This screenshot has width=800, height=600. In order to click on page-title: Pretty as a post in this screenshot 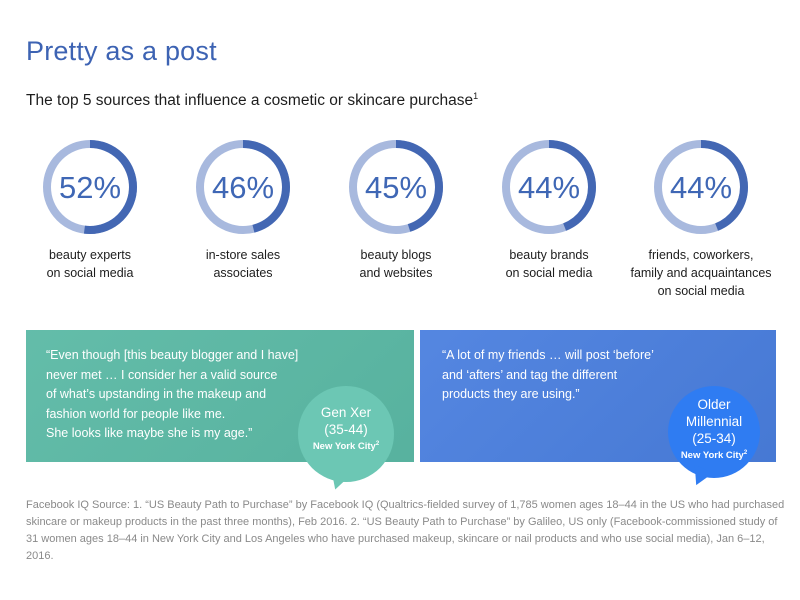, I will do `click(121, 51)`.